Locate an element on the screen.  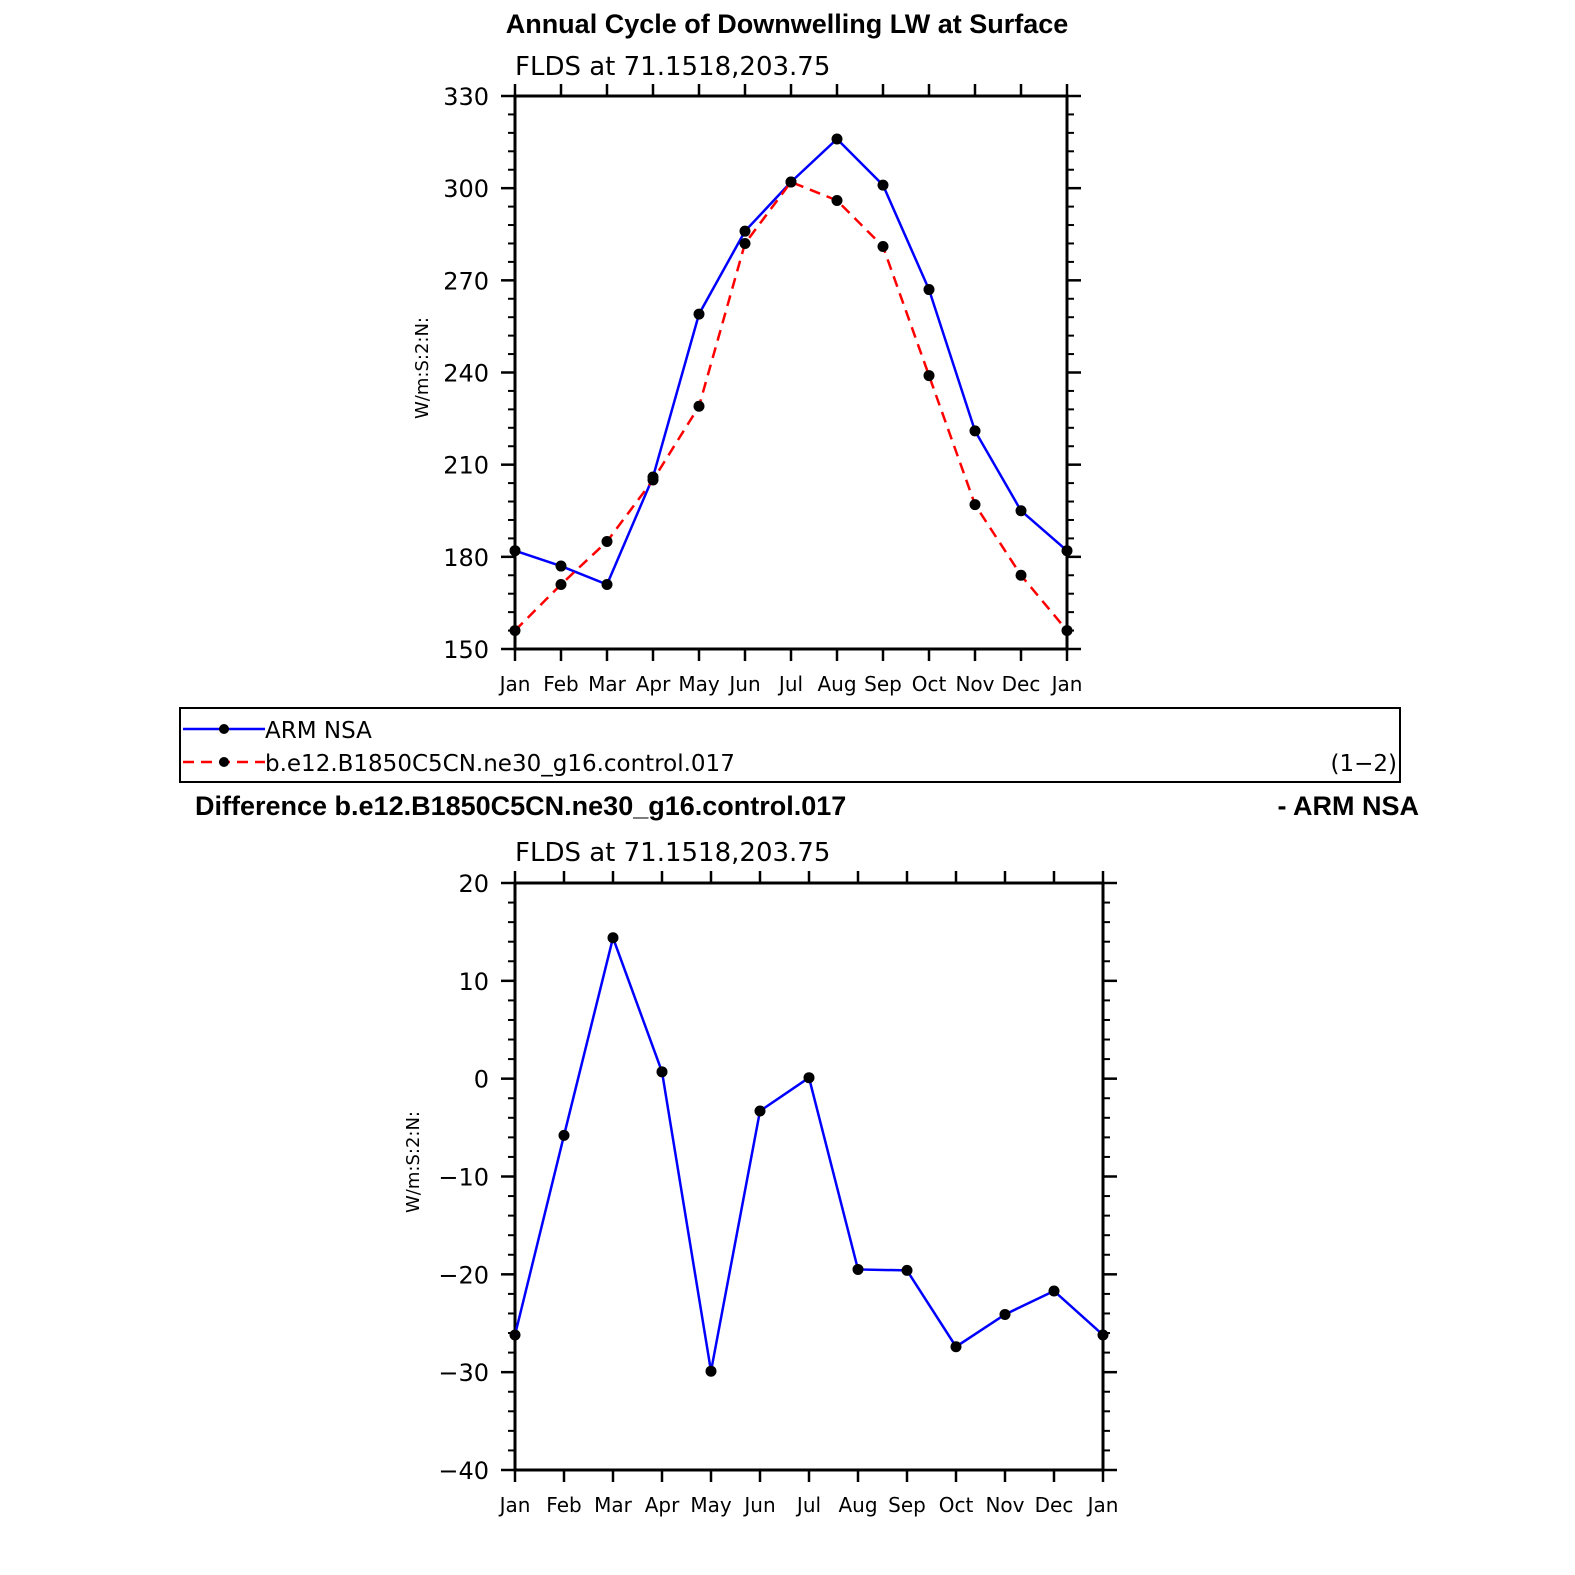
chart1-ytick-label: 180 is located at coordinates (466, 558).